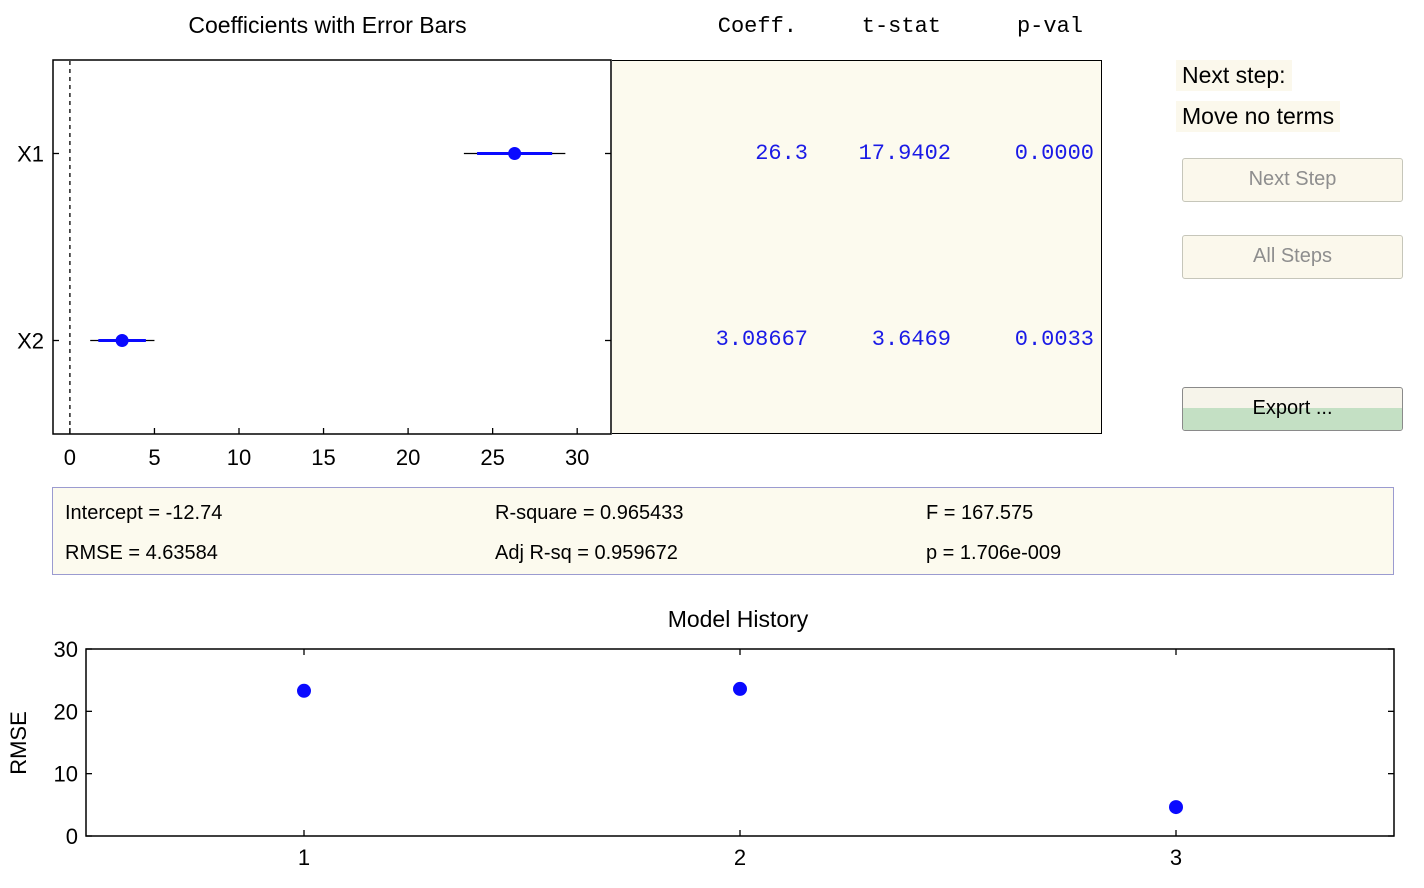 This screenshot has width=1424, height=888. Describe the element at coordinates (1054, 339) in the screenshot. I see `x2-pval-cell: 0.0033` at that location.